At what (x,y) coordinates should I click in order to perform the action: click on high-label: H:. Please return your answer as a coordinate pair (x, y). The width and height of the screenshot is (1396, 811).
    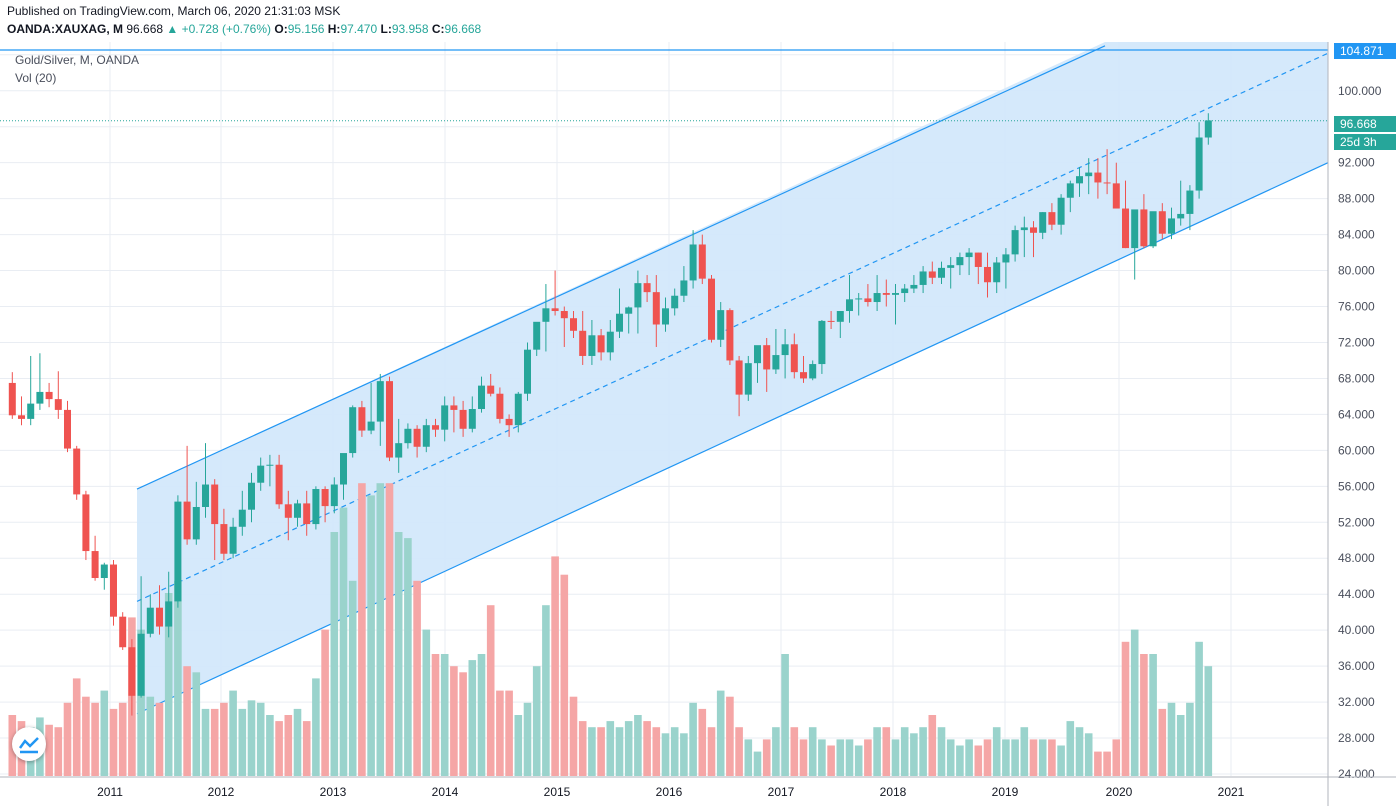
    Looking at the image, I should click on (334, 29).